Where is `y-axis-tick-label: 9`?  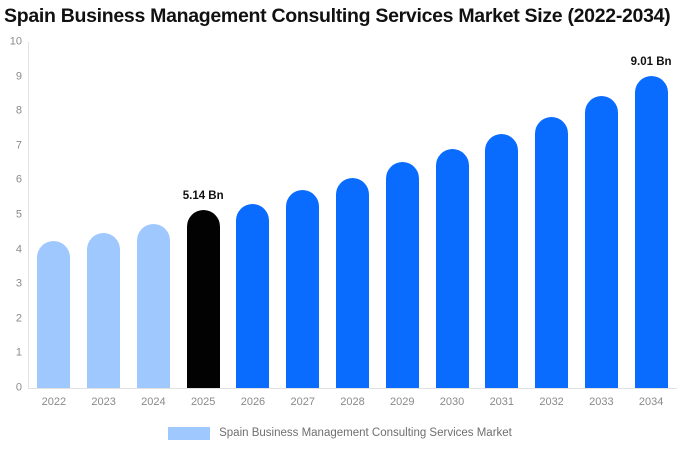
y-axis-tick-label: 9 is located at coordinates (18, 76).